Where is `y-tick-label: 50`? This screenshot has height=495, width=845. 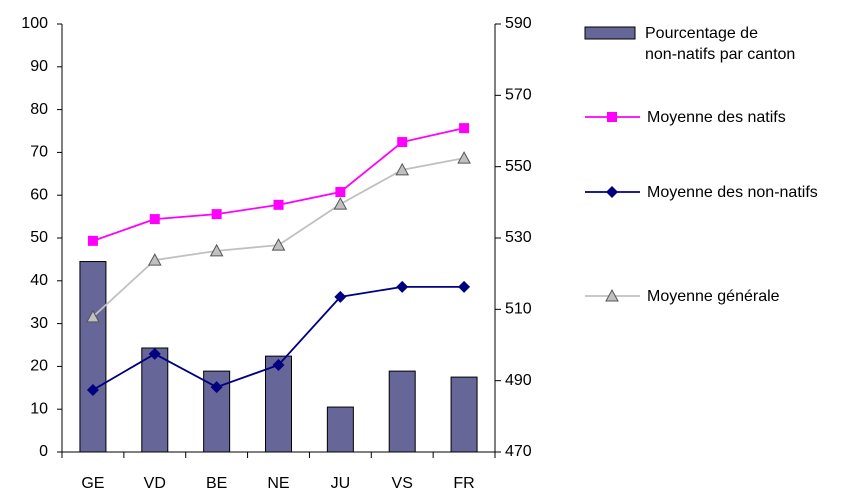 y-tick-label: 50 is located at coordinates (39, 237).